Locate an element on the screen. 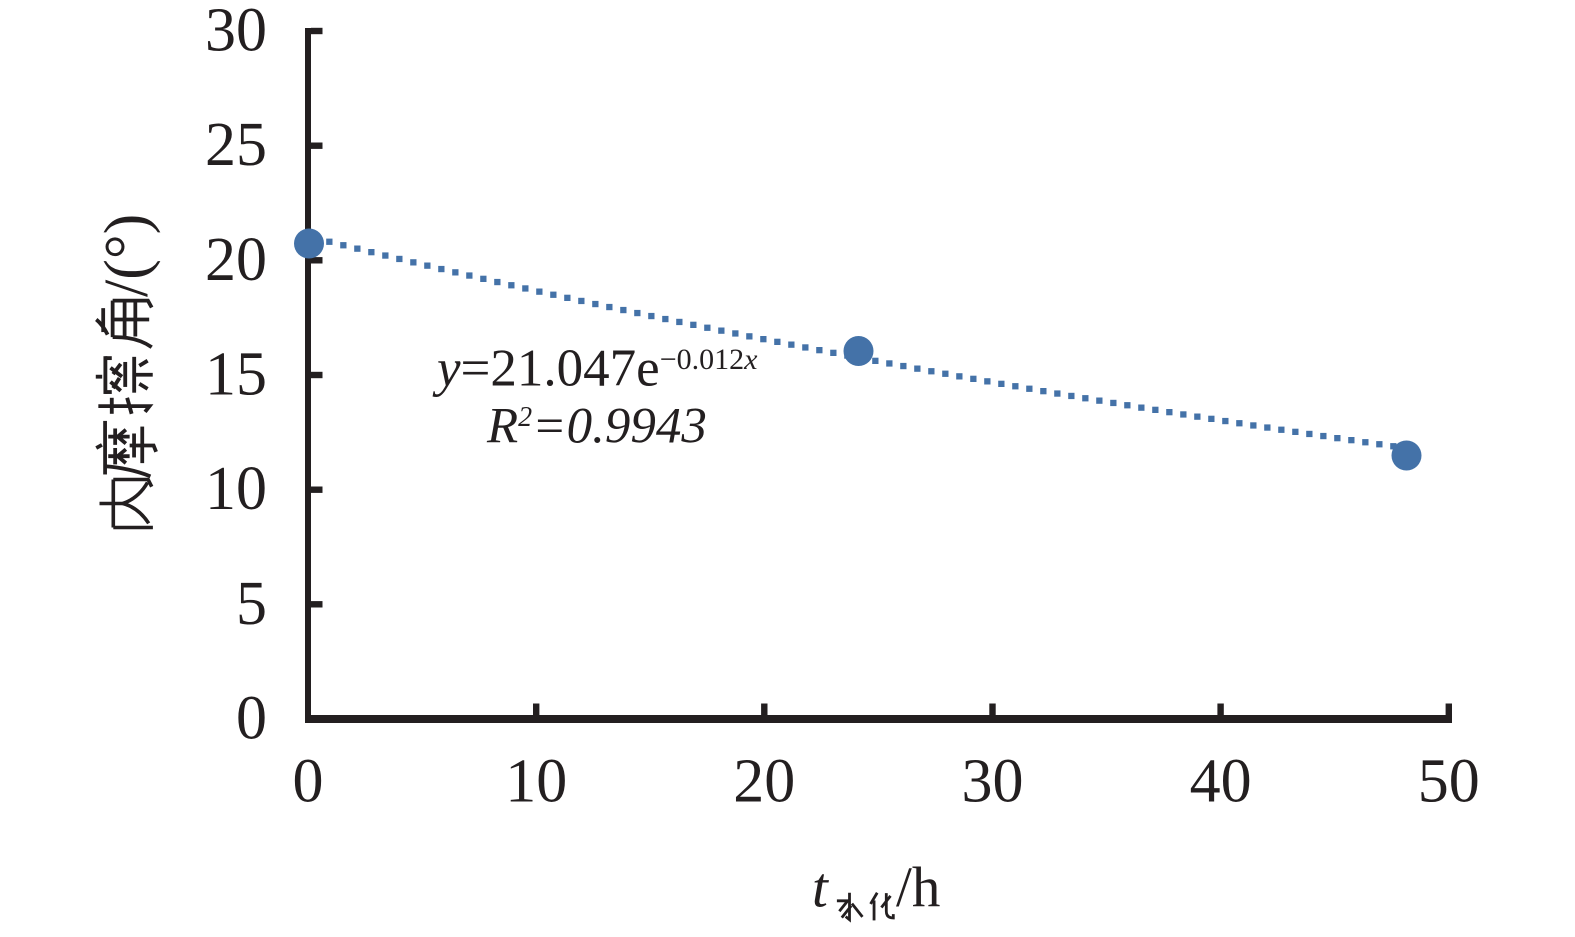 This screenshot has height=937, width=1575. svg-text: 50 is located at coordinates (1449, 782).